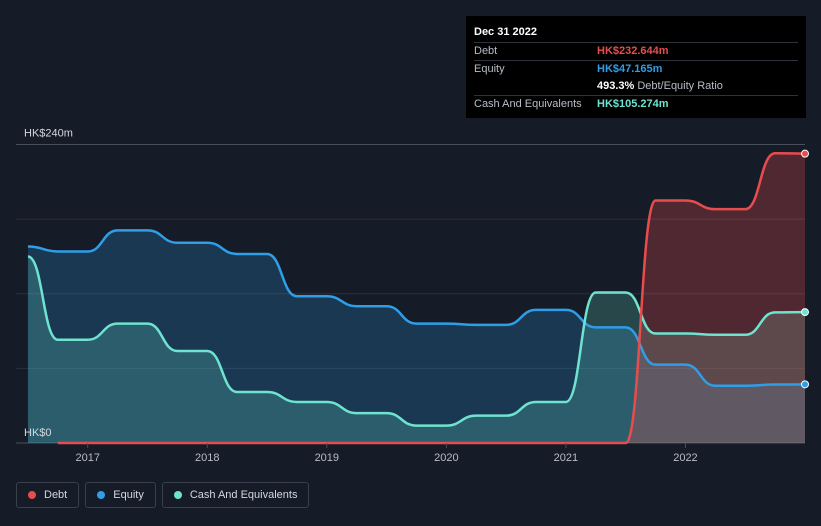 The height and width of the screenshot is (526, 821). I want to click on equity-end-marker, so click(805, 384).